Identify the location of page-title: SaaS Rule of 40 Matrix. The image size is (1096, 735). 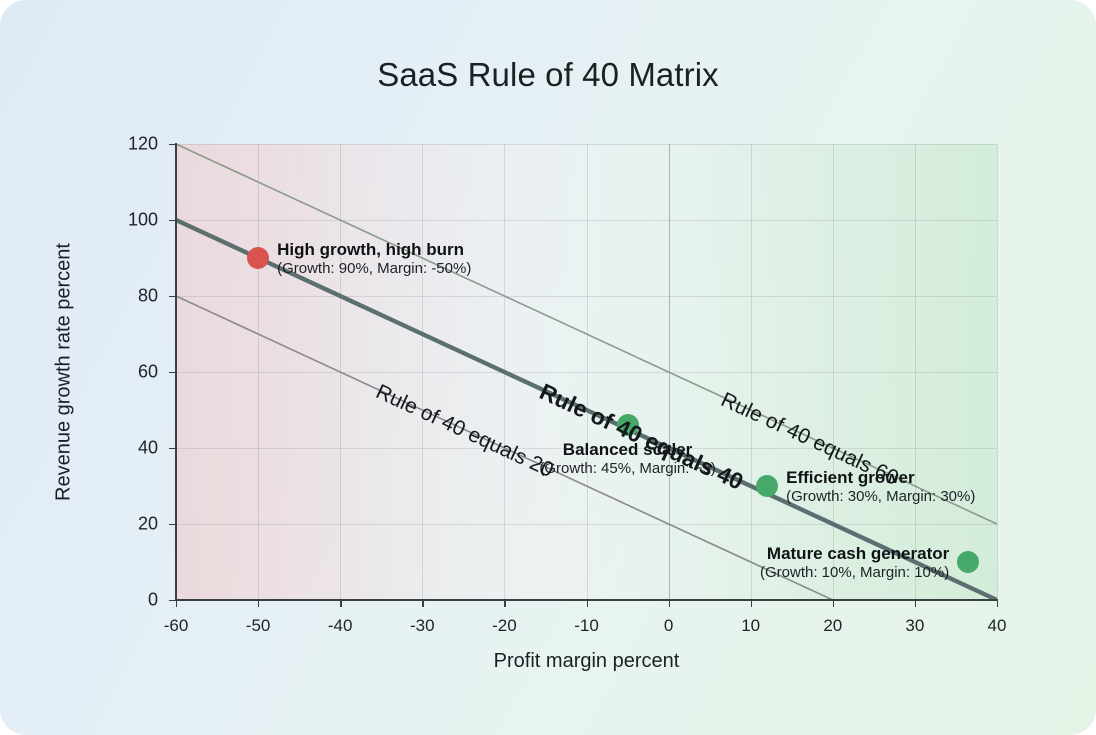
(548, 74).